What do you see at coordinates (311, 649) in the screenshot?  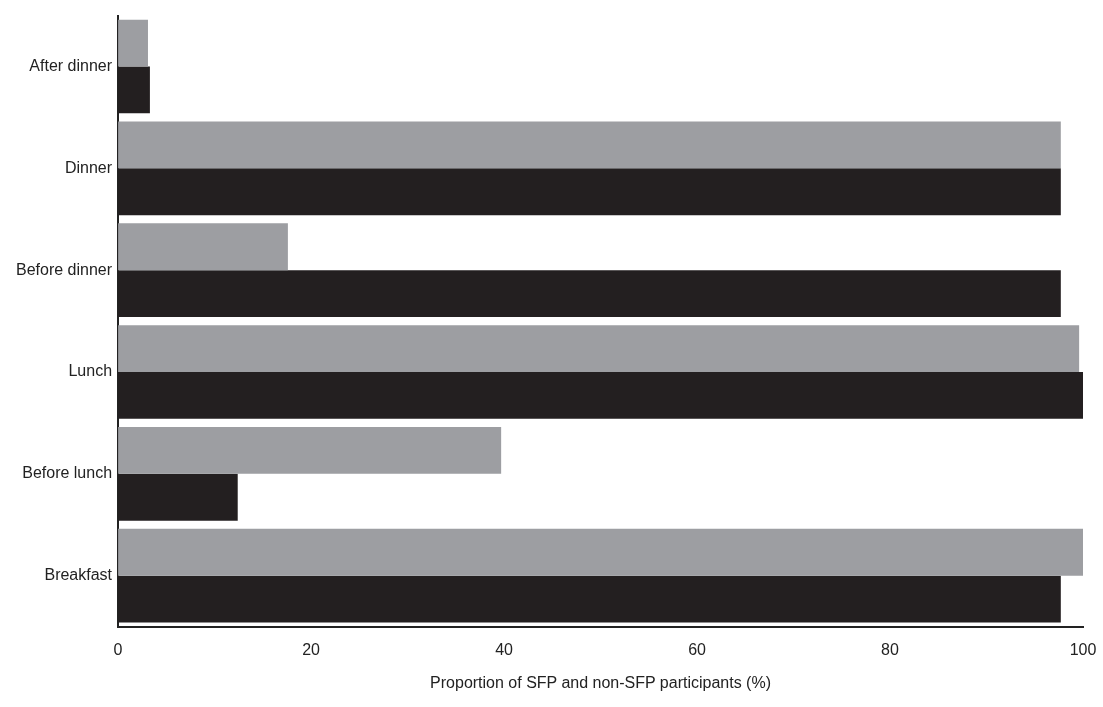 I see `x-tick-label: 20` at bounding box center [311, 649].